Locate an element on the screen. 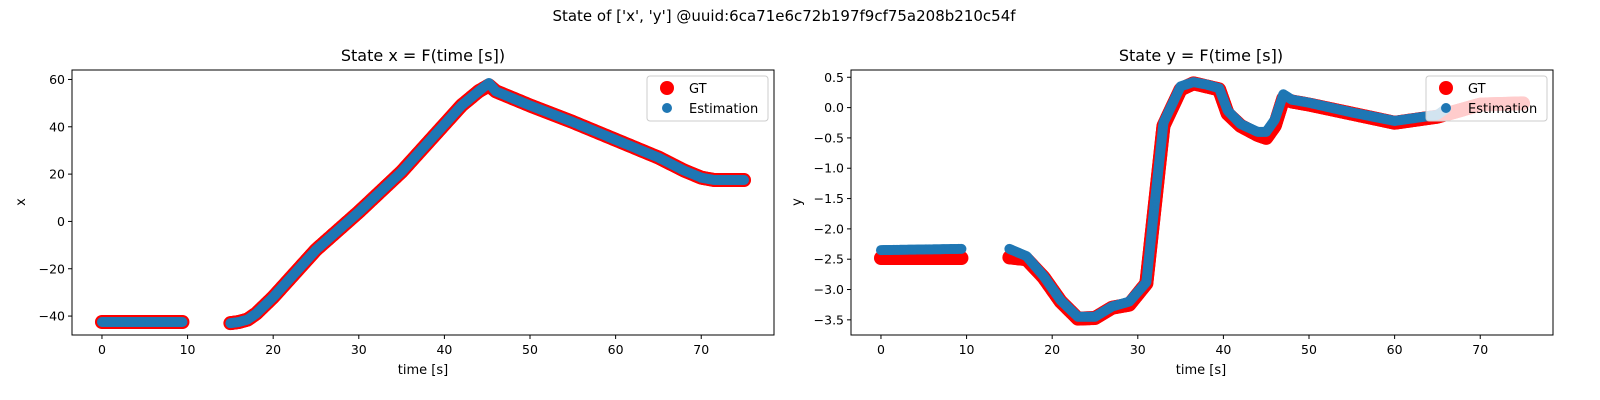 This screenshot has width=1600, height=400. y-axis: −3.5 −3.0 −2.5 −2.0 −1.5 −1.0 −0.5 0.0 0.5 is located at coordinates (832, 198).